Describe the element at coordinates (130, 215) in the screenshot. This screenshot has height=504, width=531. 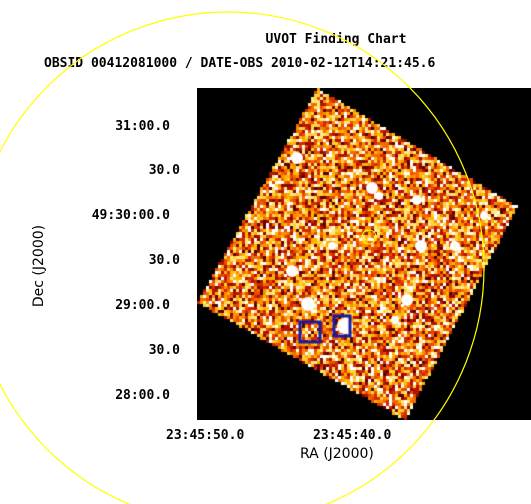
I see `dec-tick-2: 49:30:00.0` at that location.